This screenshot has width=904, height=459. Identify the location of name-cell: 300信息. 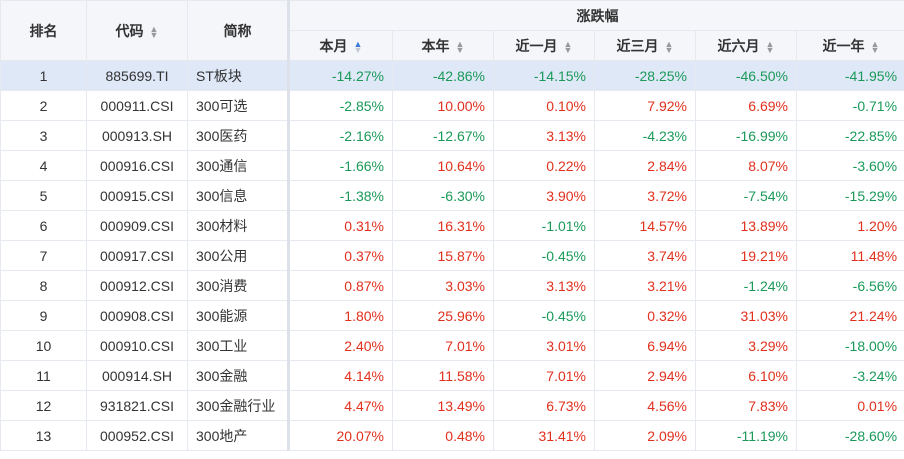
(238, 195).